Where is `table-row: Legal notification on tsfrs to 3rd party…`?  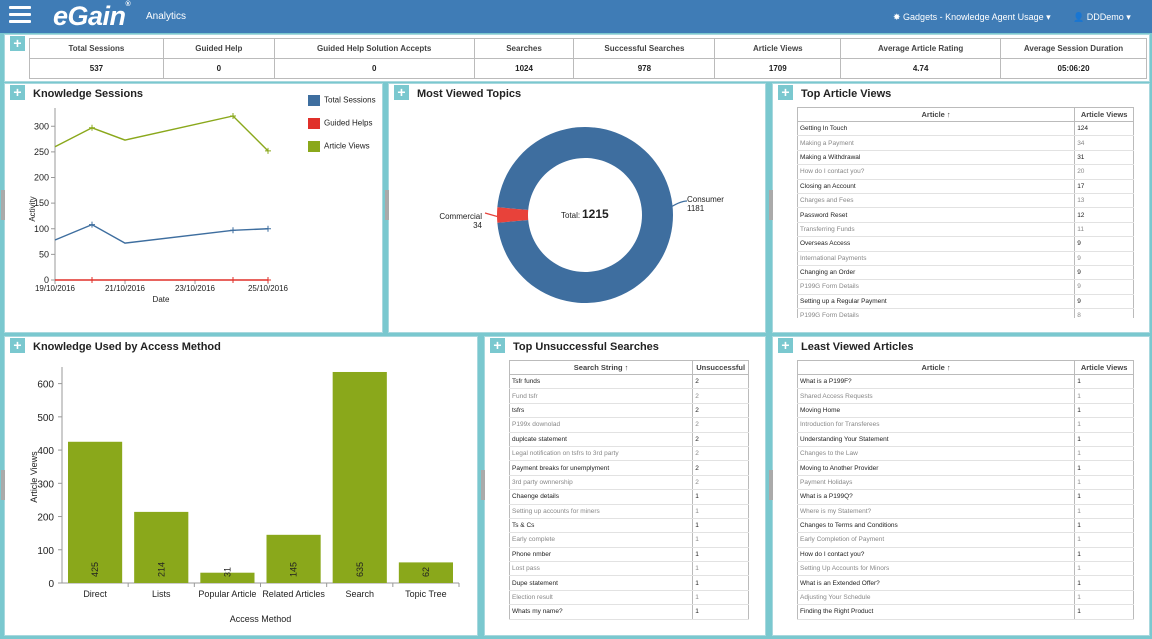
table-row: Legal notification on tsfrs to 3rd party… is located at coordinates (637, 454).